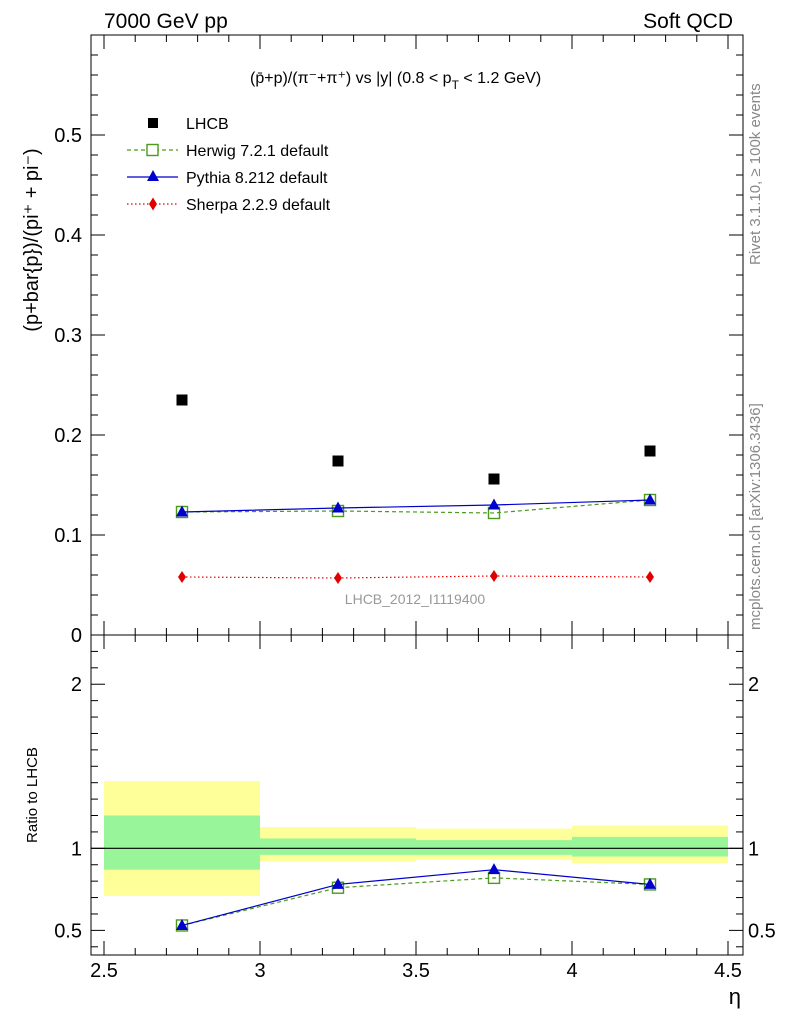 This screenshot has width=786, height=1024. Describe the element at coordinates (68, 336) in the screenshot. I see `main-y-tick-label: 0.3` at that location.